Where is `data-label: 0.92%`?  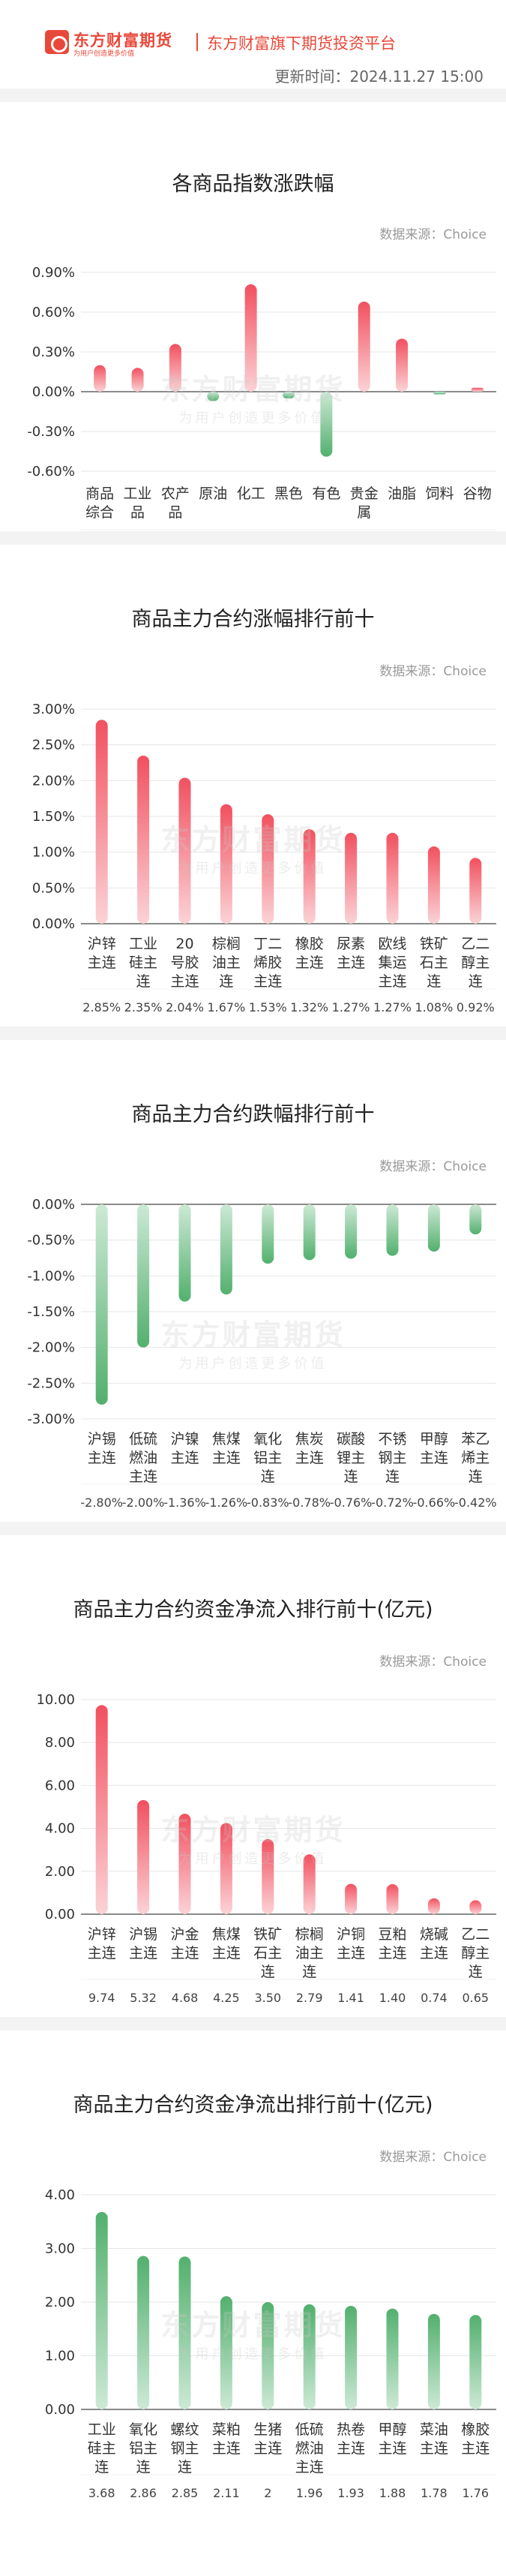 data-label: 0.92% is located at coordinates (476, 1007).